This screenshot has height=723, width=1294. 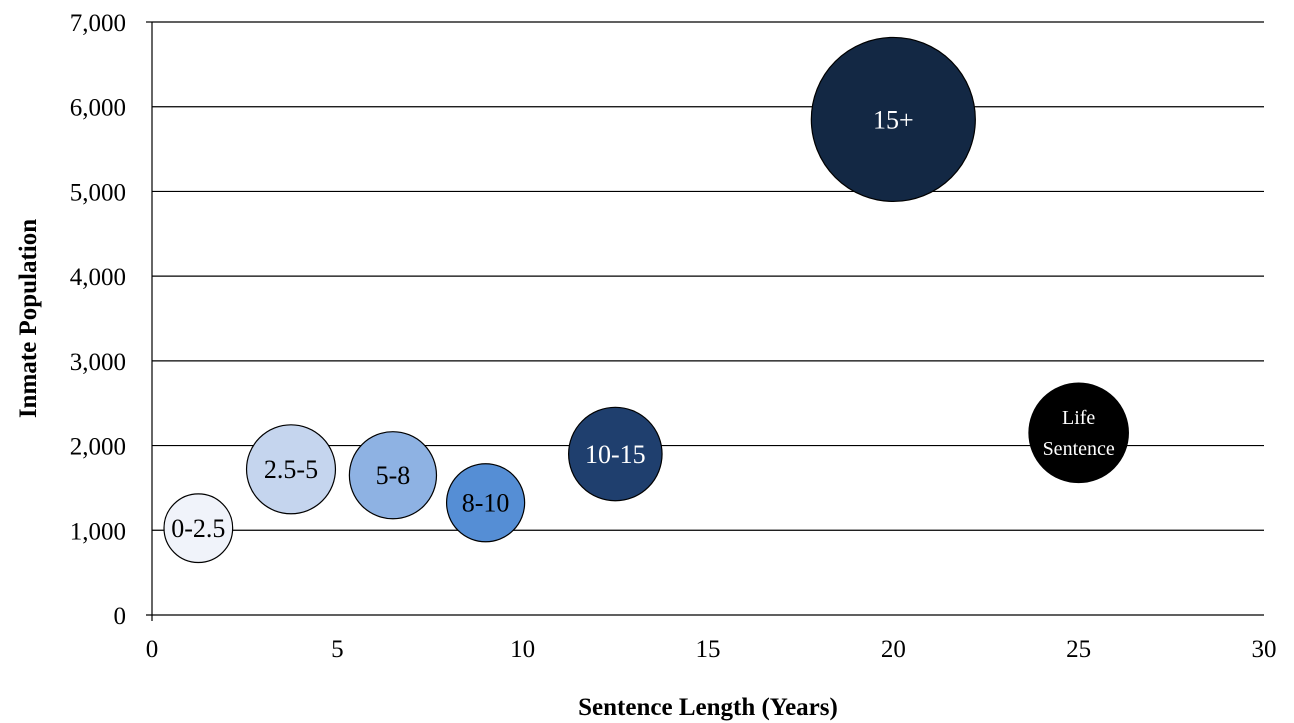 I want to click on bubble-label: 8-10, so click(x=486, y=503).